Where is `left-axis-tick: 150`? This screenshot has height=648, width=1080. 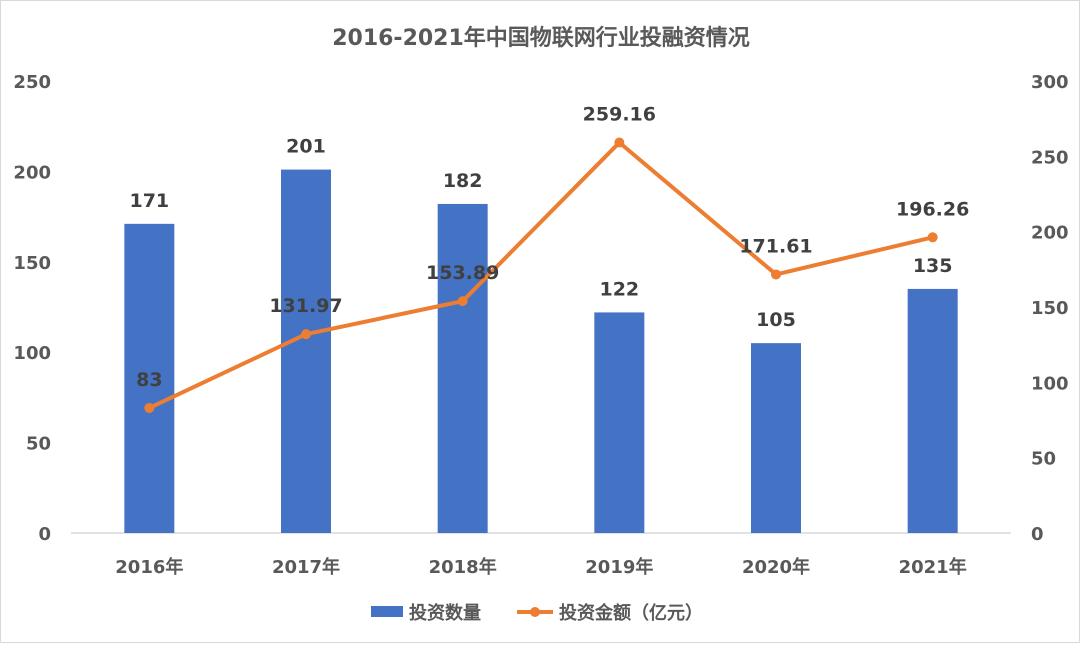 left-axis-tick: 150 is located at coordinates (32, 263).